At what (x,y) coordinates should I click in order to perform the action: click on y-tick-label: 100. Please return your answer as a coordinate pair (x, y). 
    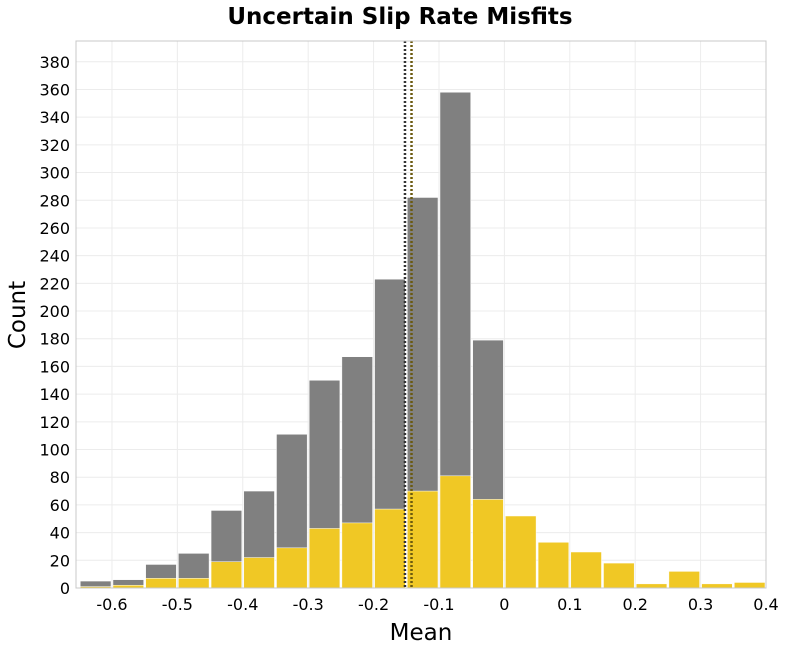
    Looking at the image, I should click on (54, 450).